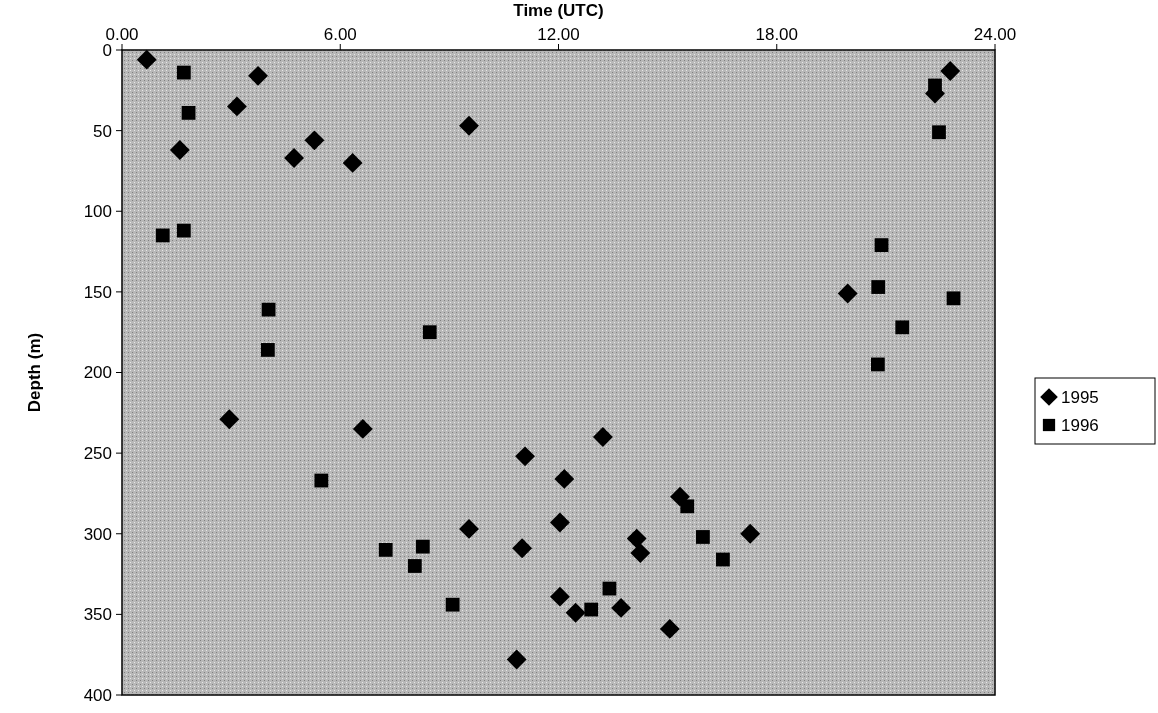 The width and height of the screenshot is (1158, 713). What do you see at coordinates (1080, 425) in the screenshot?
I see `legend-label: 1996` at bounding box center [1080, 425].